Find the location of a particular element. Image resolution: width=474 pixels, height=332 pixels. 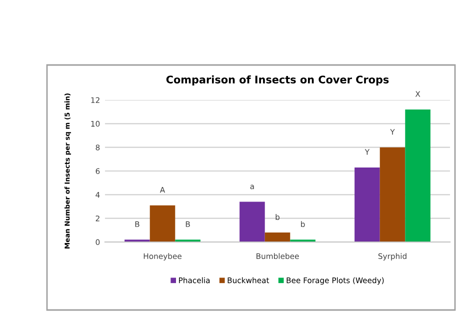

chart-title: Comparison of Insects on Cover Crops is located at coordinates (277, 80).